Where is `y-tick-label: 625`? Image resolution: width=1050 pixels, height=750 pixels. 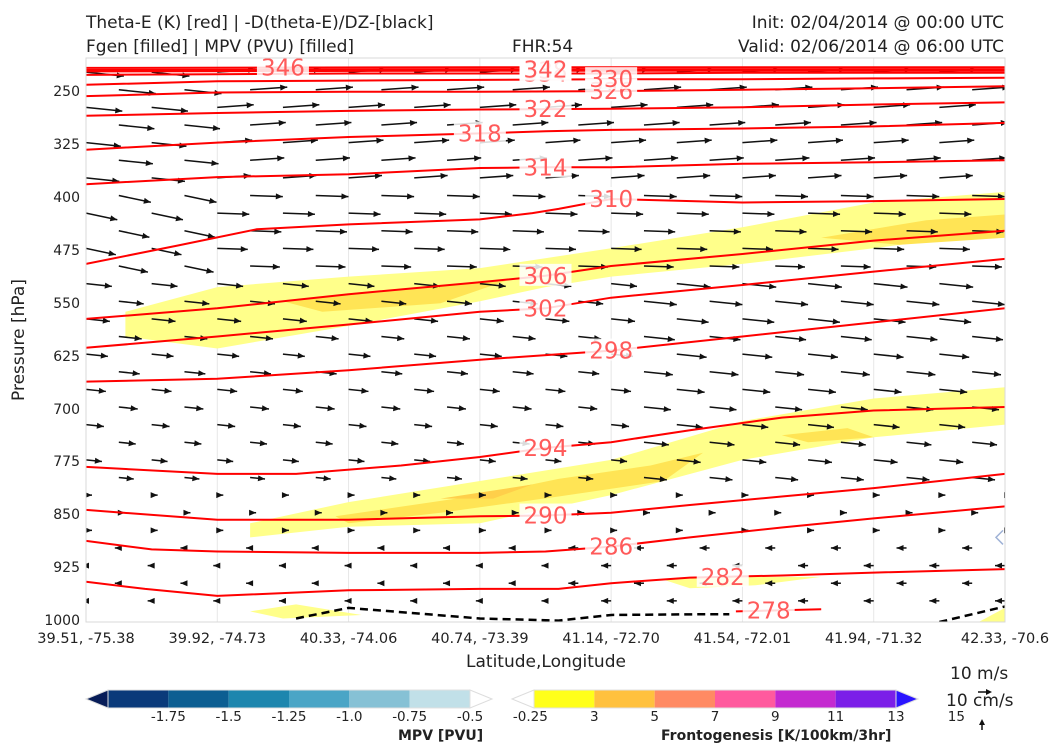
y-tick-label: 625 is located at coordinates (66, 356).